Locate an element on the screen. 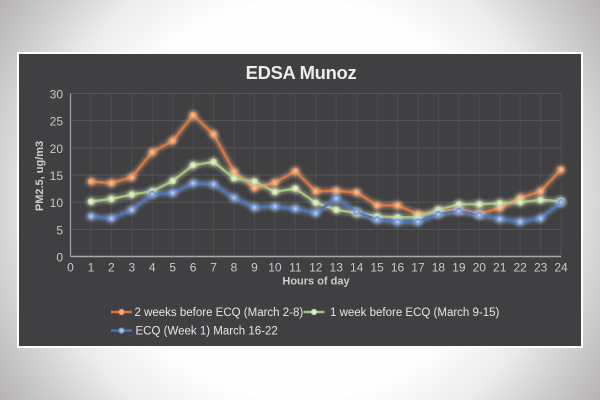 Image resolution: width=600 pixels, height=400 pixels. svg-text: 30 is located at coordinates (57, 95).